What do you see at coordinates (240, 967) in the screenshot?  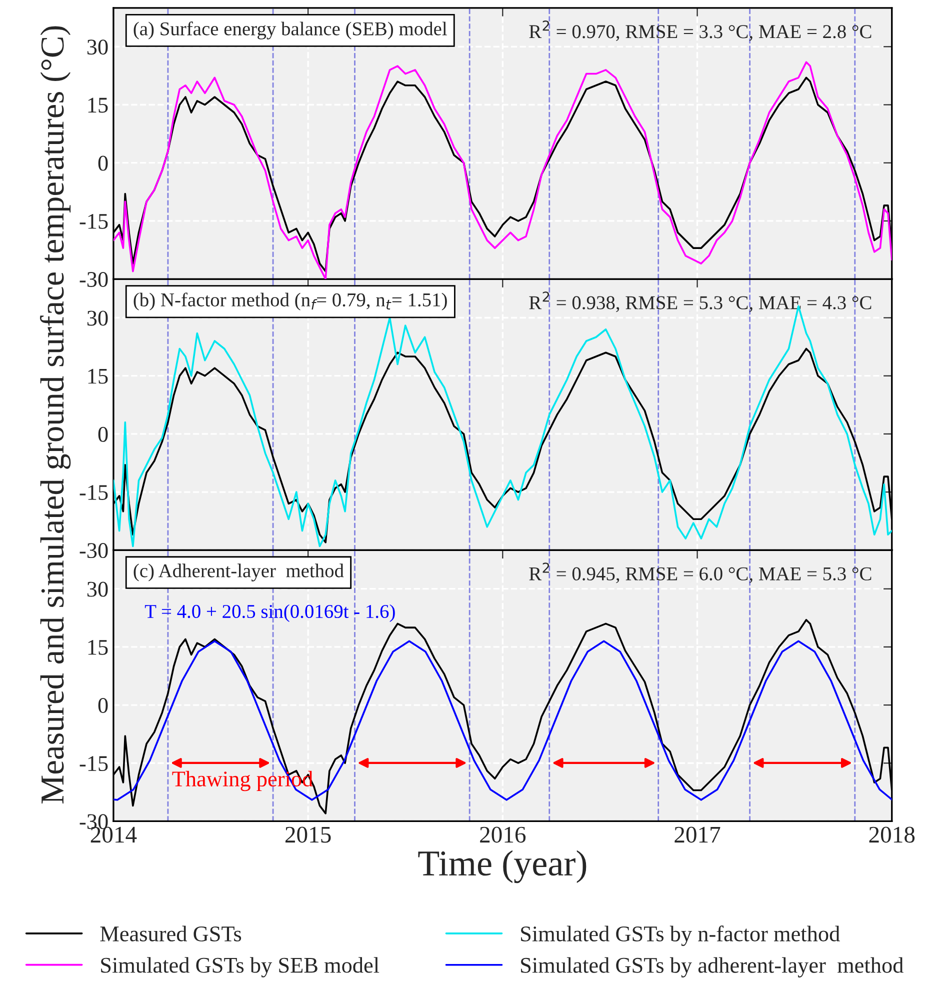 I see `legend-label: Simulated GSTs by SEB model` at bounding box center [240, 967].